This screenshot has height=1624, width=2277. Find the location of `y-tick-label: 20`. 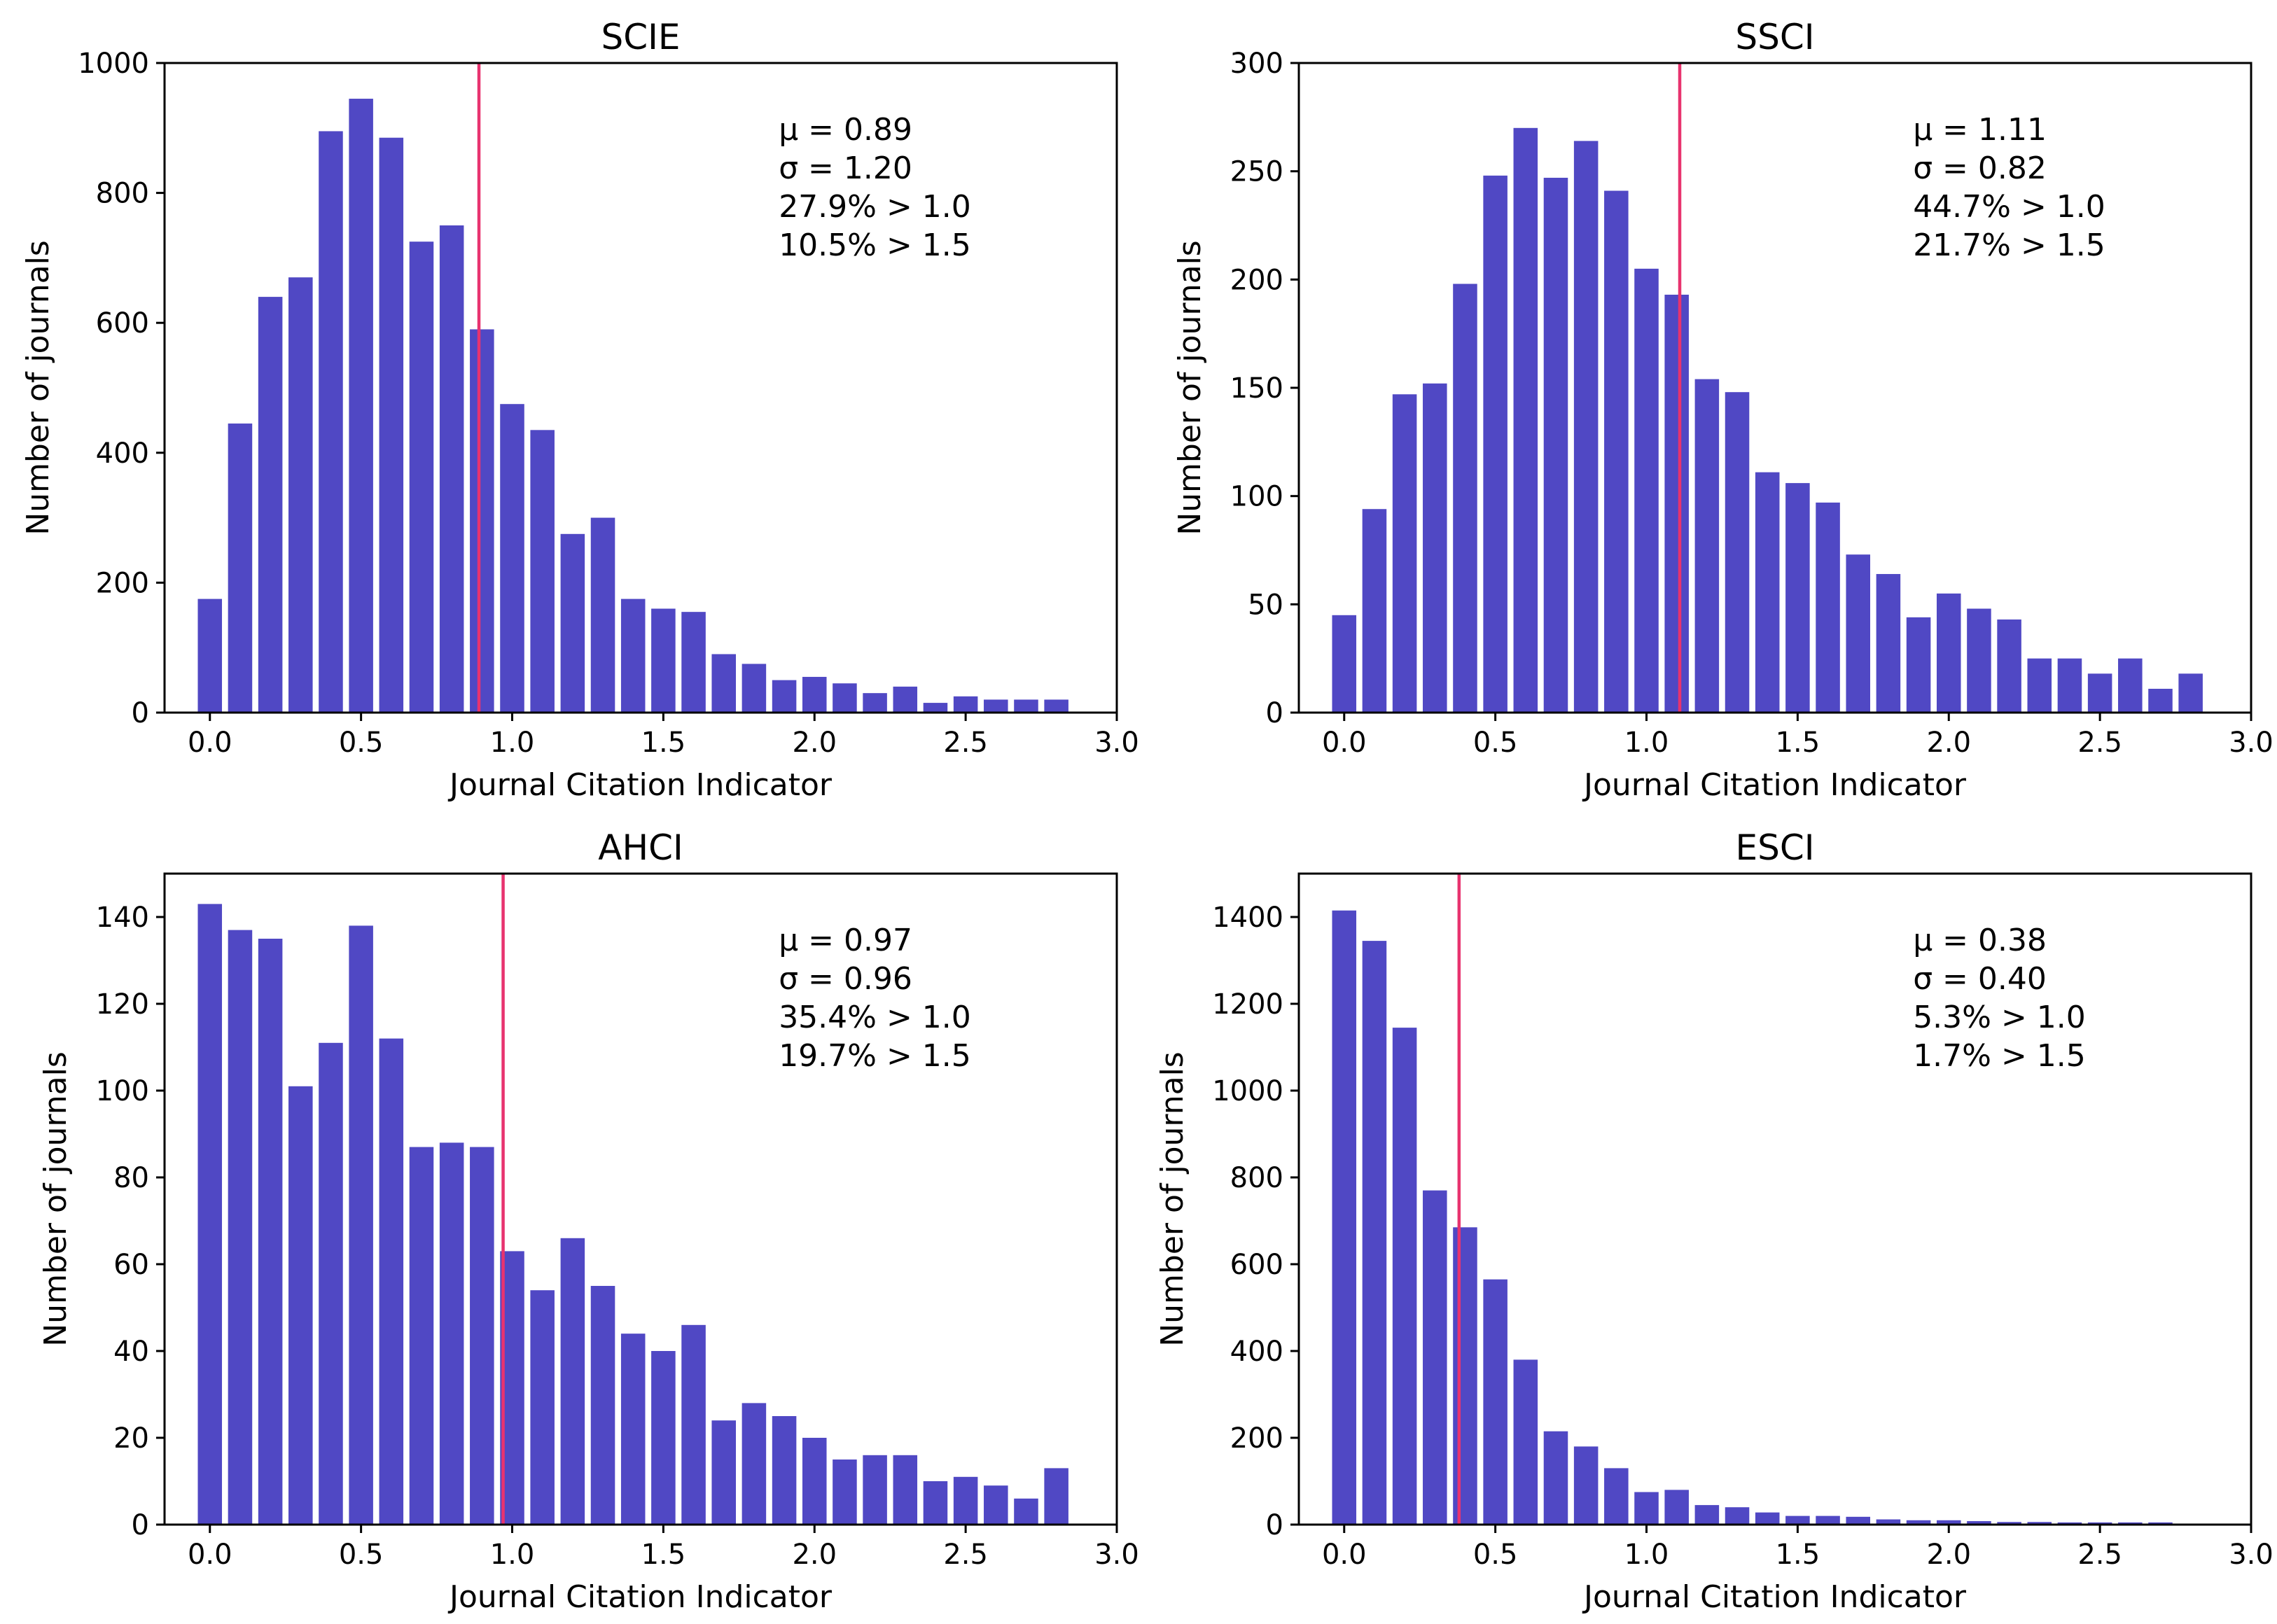

y-tick-label: 20 is located at coordinates (131, 1438).